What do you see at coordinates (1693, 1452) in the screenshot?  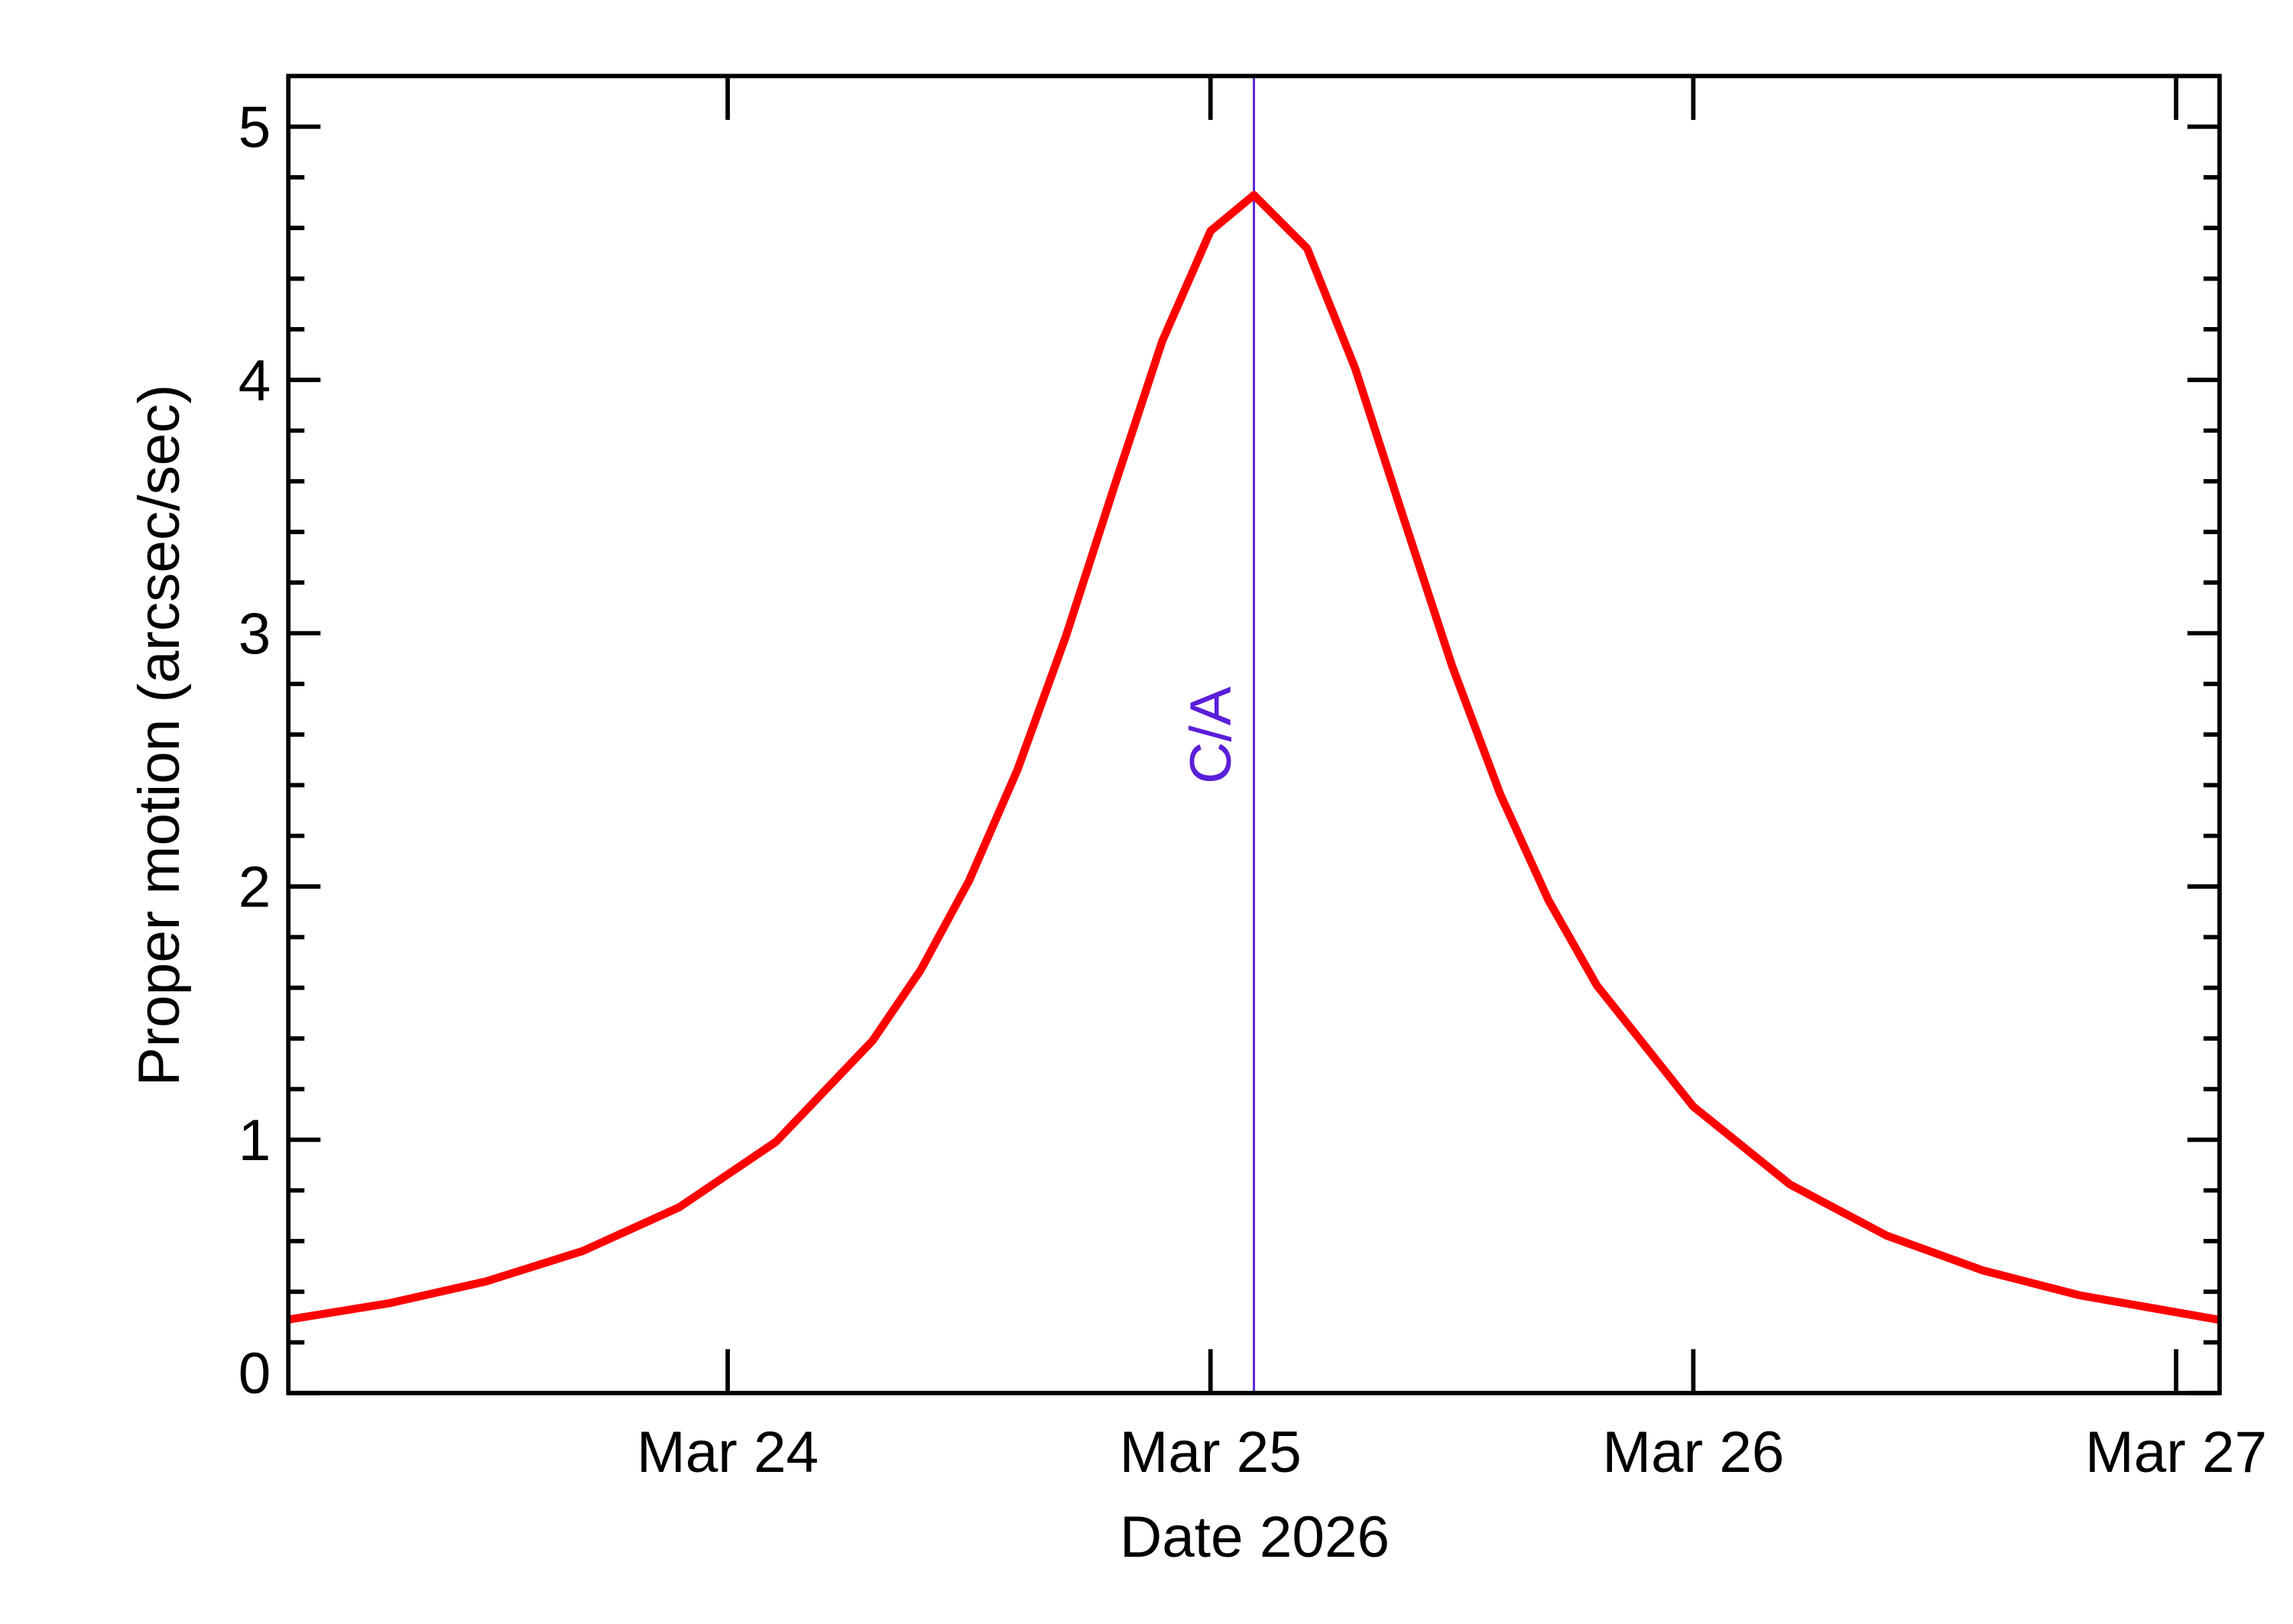 I see `x-tick-label: Mar 26` at bounding box center [1693, 1452].